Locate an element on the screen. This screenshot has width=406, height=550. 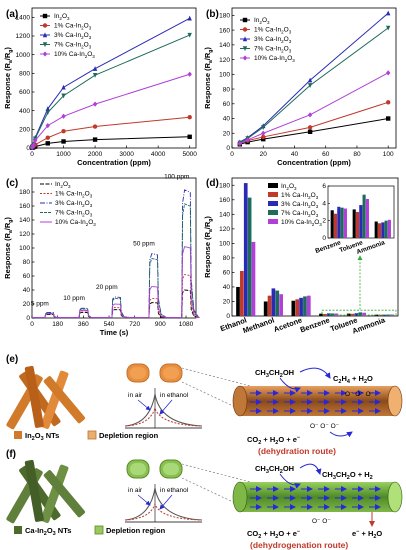
y-tick-label: 400 is located at coordinates (24, 111).